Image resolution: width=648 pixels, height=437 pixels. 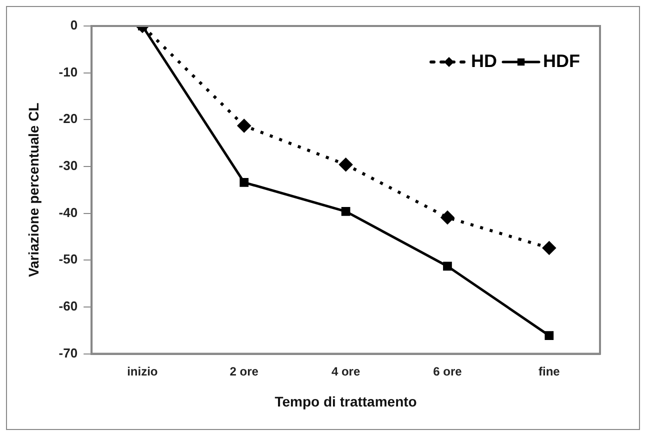 I want to click on y-tick-label: -60, so click(x=68, y=306).